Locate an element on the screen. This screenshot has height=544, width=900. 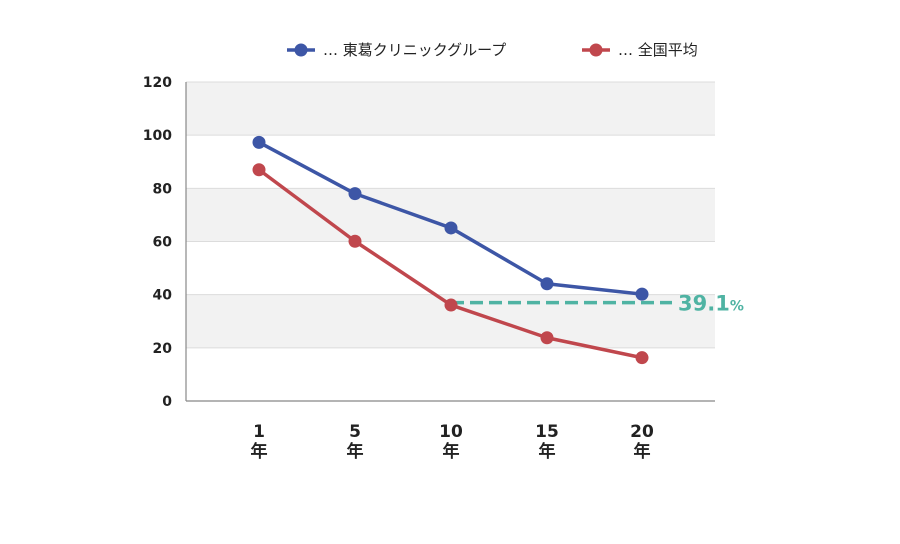
legend-item-2: … 全国平均 is located at coordinates (640, 50).